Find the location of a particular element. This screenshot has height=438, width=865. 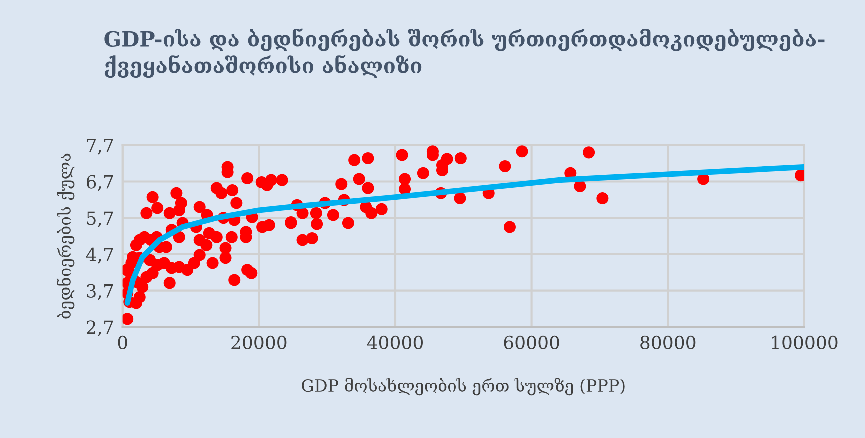

y-tick-label: 2,7 is located at coordinates (100, 328).